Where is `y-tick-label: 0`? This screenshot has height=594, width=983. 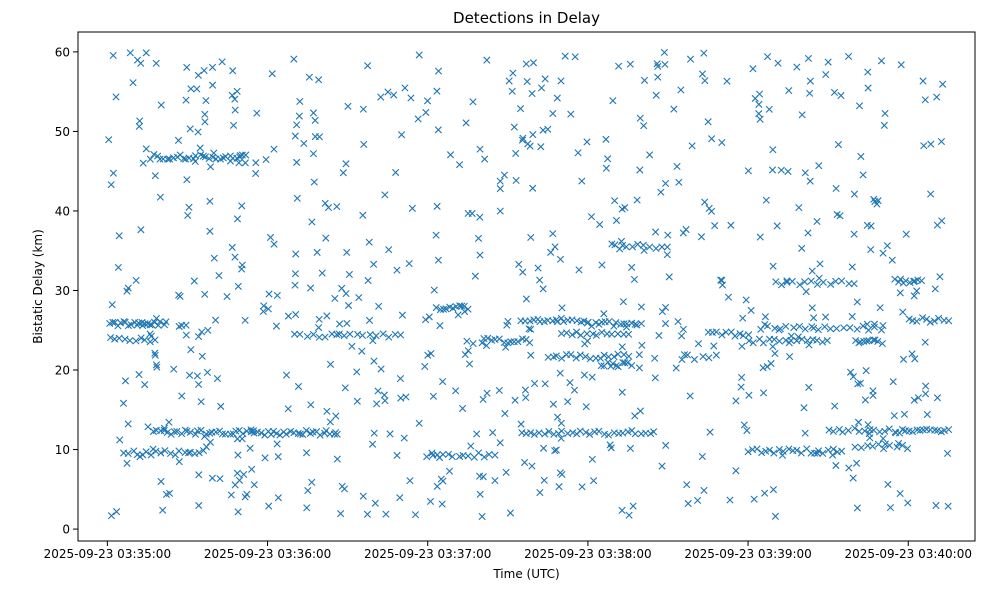
y-tick-label: 0 is located at coordinates (66, 530).